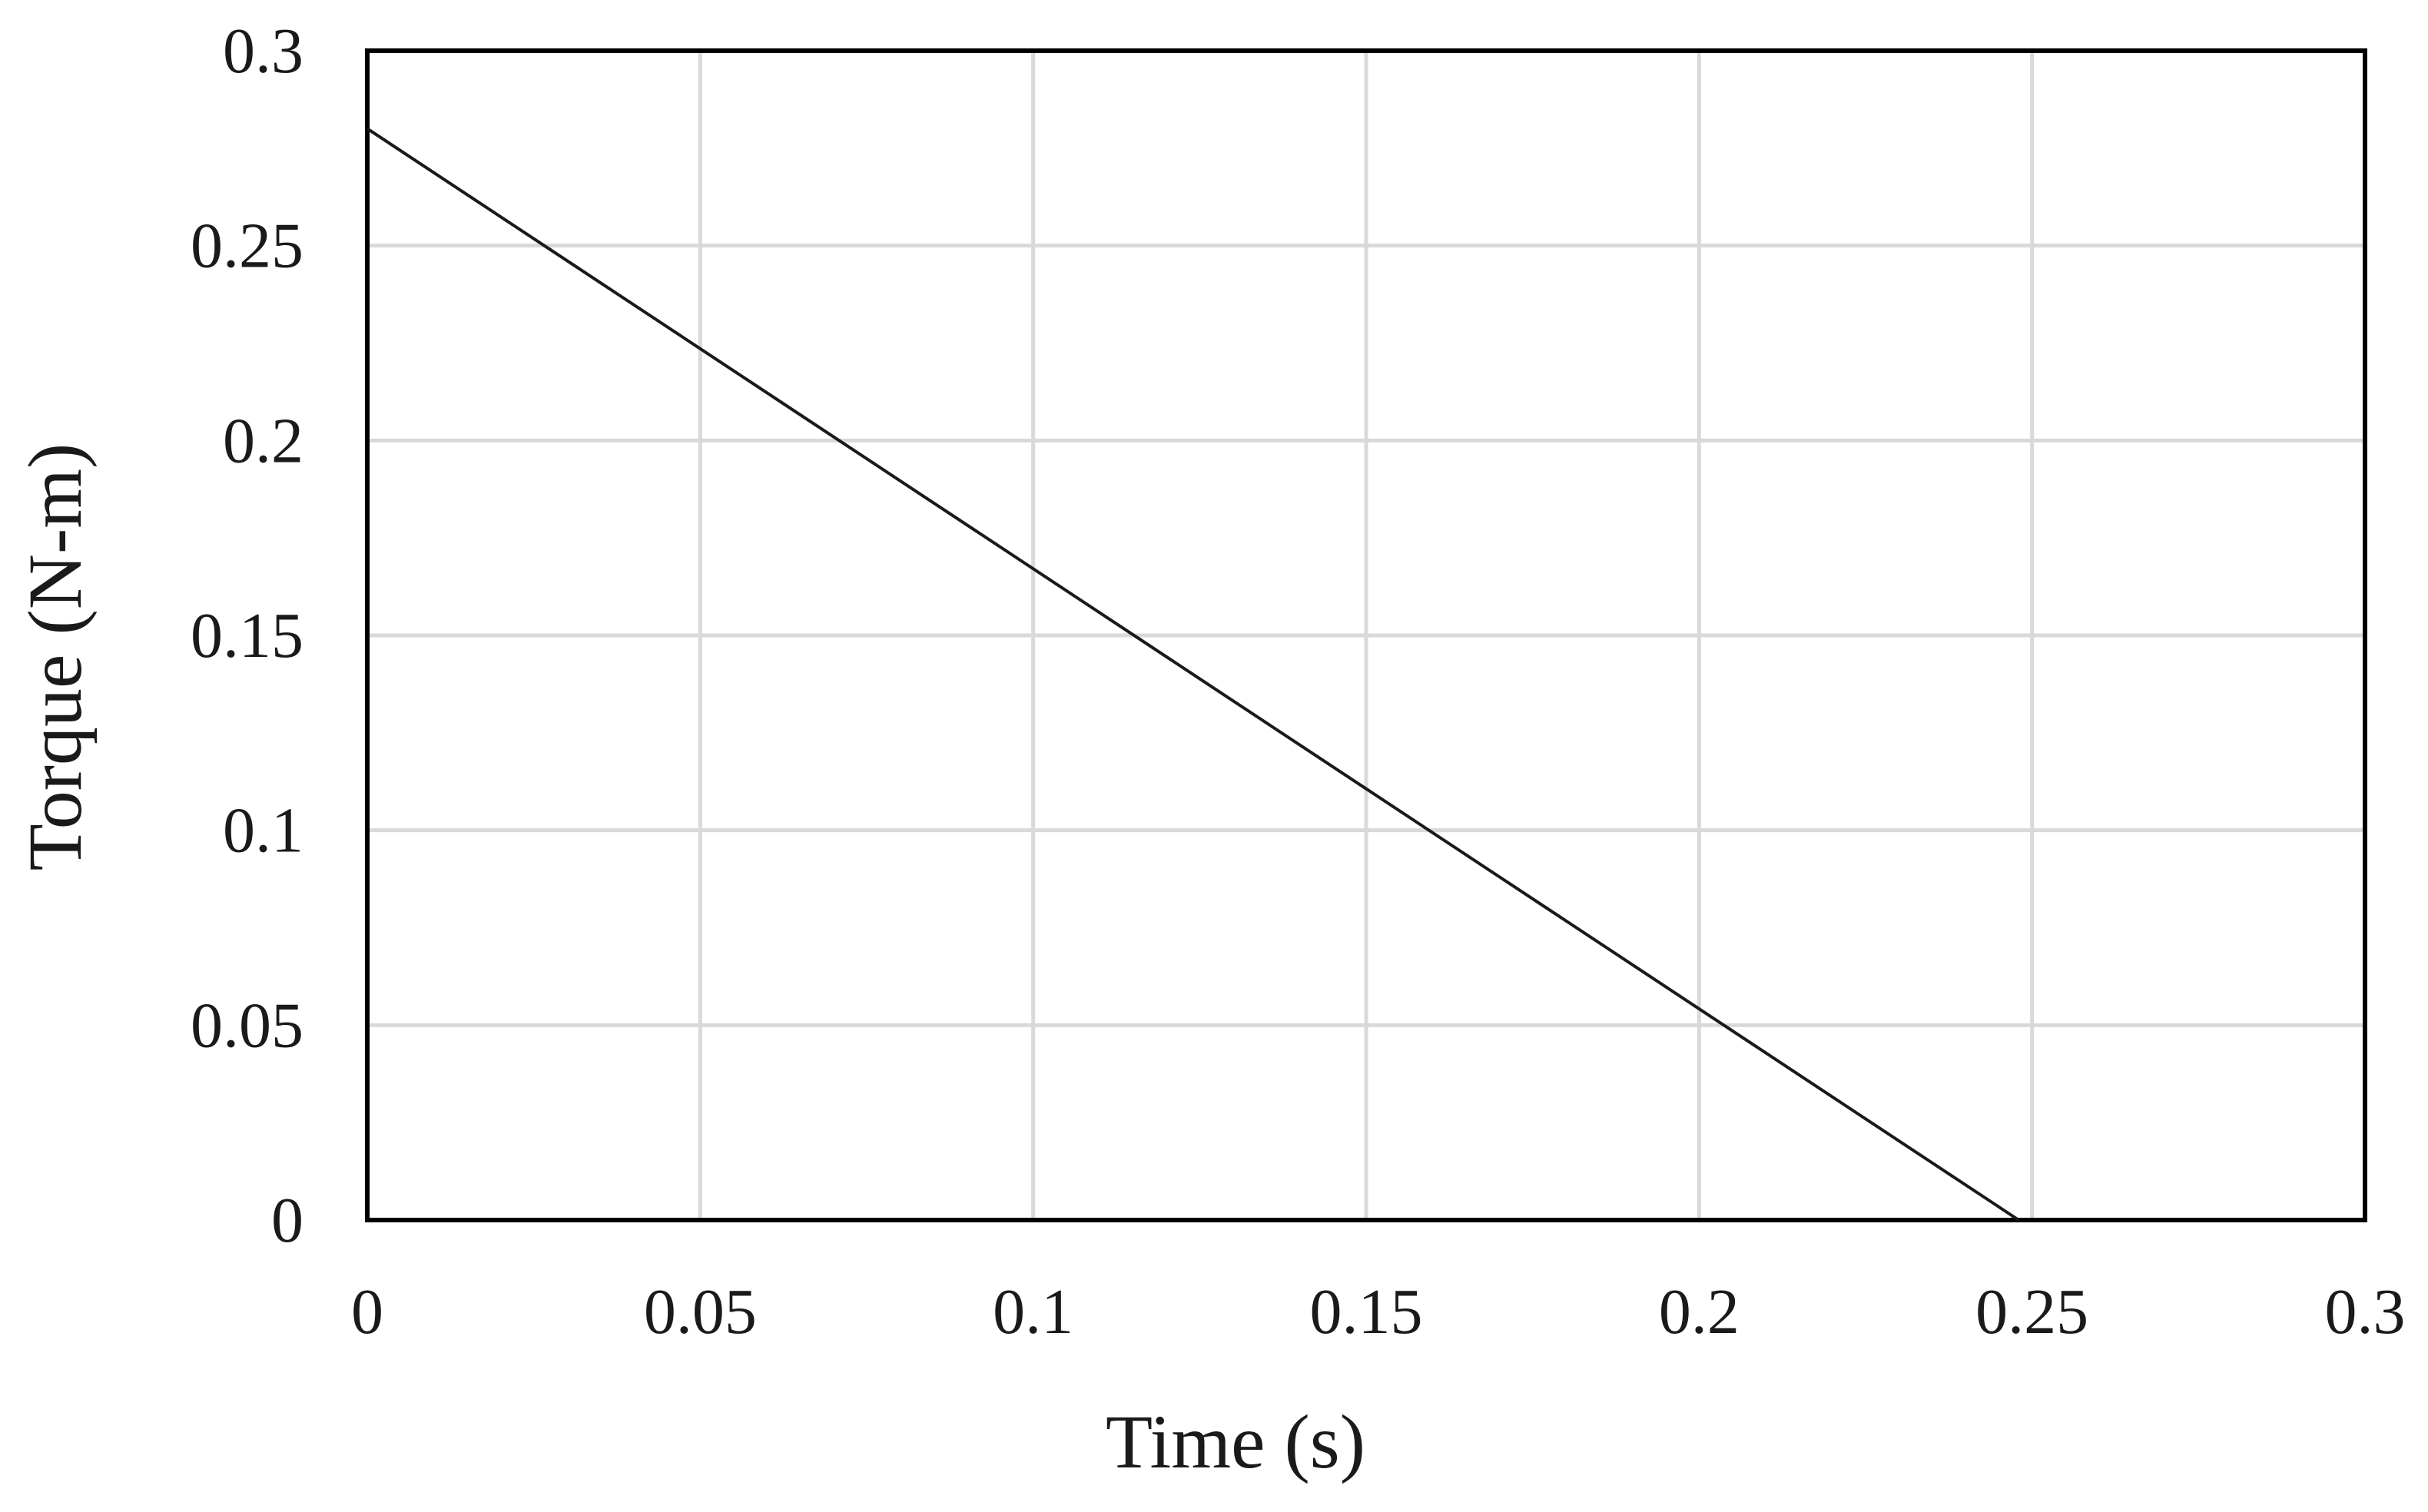  What do you see at coordinates (263, 51) in the screenshot?
I see `y-tick-label: 0.3` at bounding box center [263, 51].